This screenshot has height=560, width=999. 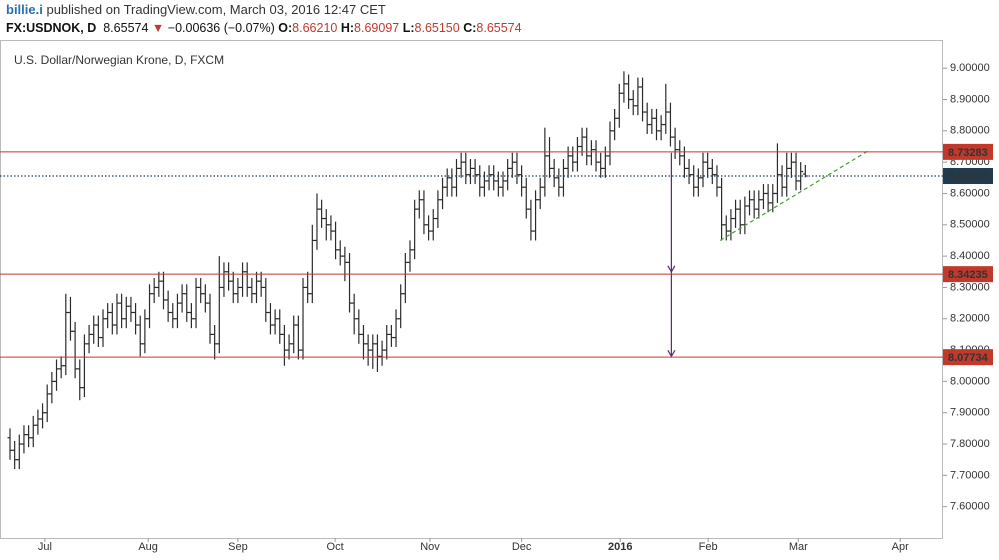 What do you see at coordinates (51, 28) in the screenshot?
I see `symbol: FX:USDNOK, D` at bounding box center [51, 28].